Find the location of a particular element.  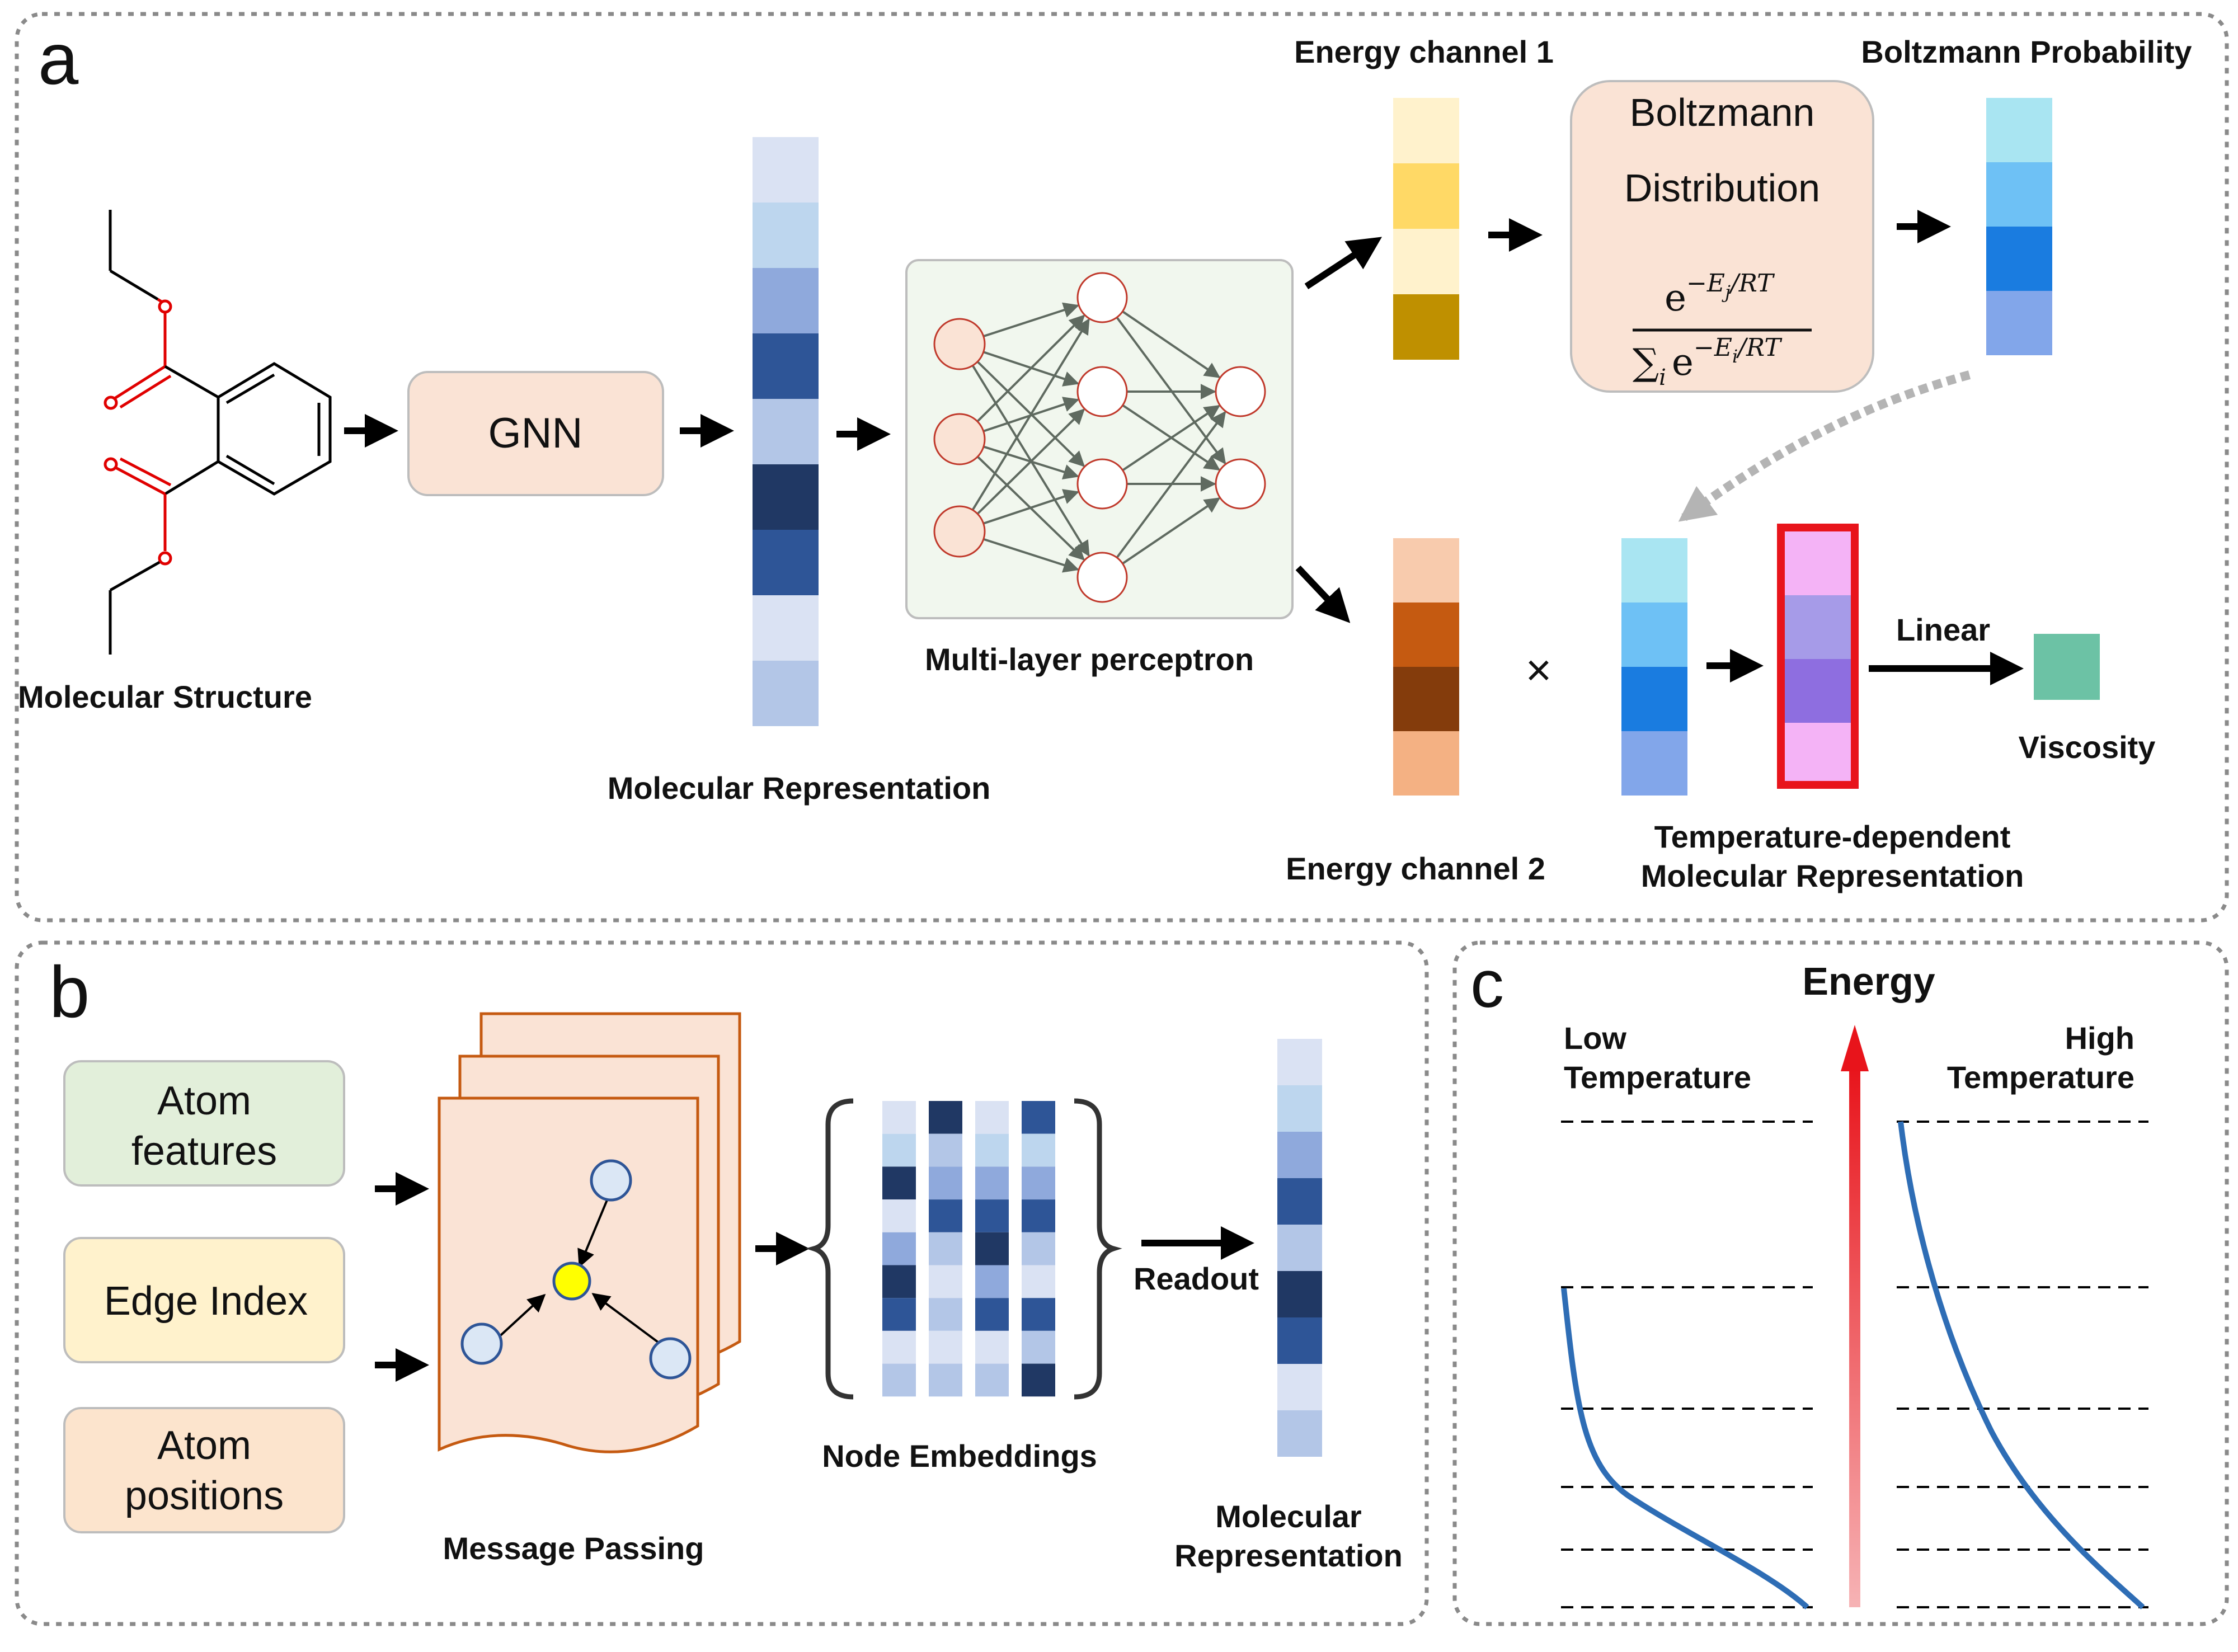

panel-b-letter: b is located at coordinates (69, 992).